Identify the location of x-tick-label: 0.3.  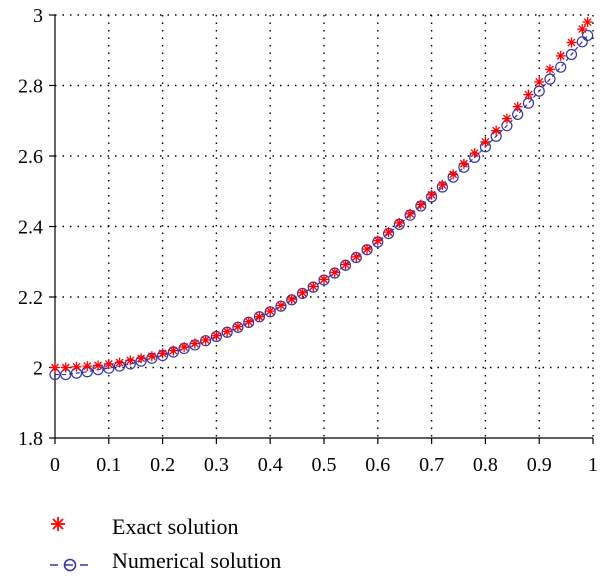
(216, 465).